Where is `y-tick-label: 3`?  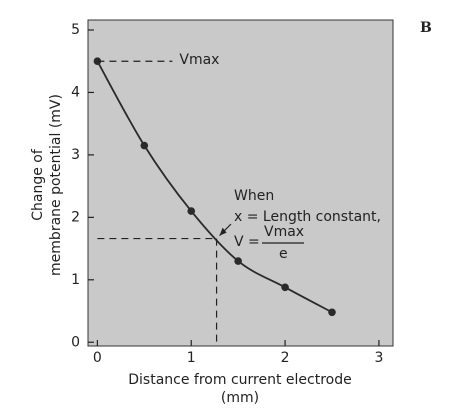 y-tick-label: 3 is located at coordinates (75, 155).